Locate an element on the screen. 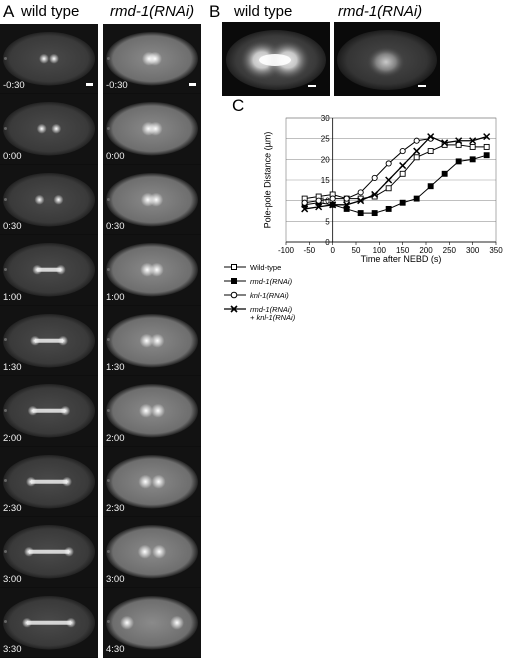 This screenshot has width=506, height=658. timepoint-label: 2:30 is located at coordinates (12, 509).